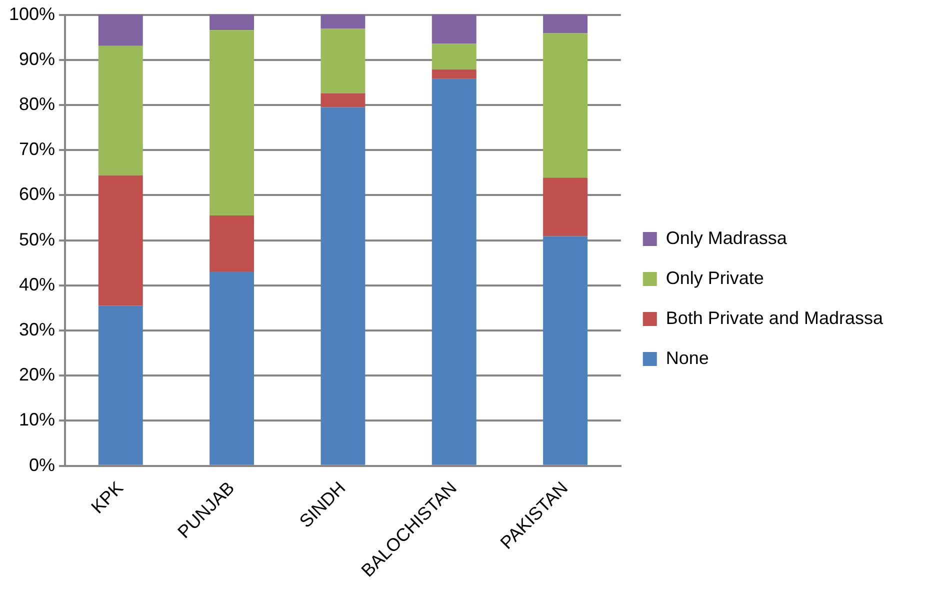 This screenshot has width=938, height=606. What do you see at coordinates (42, 464) in the screenshot?
I see `y-tick-label: 0%` at bounding box center [42, 464].